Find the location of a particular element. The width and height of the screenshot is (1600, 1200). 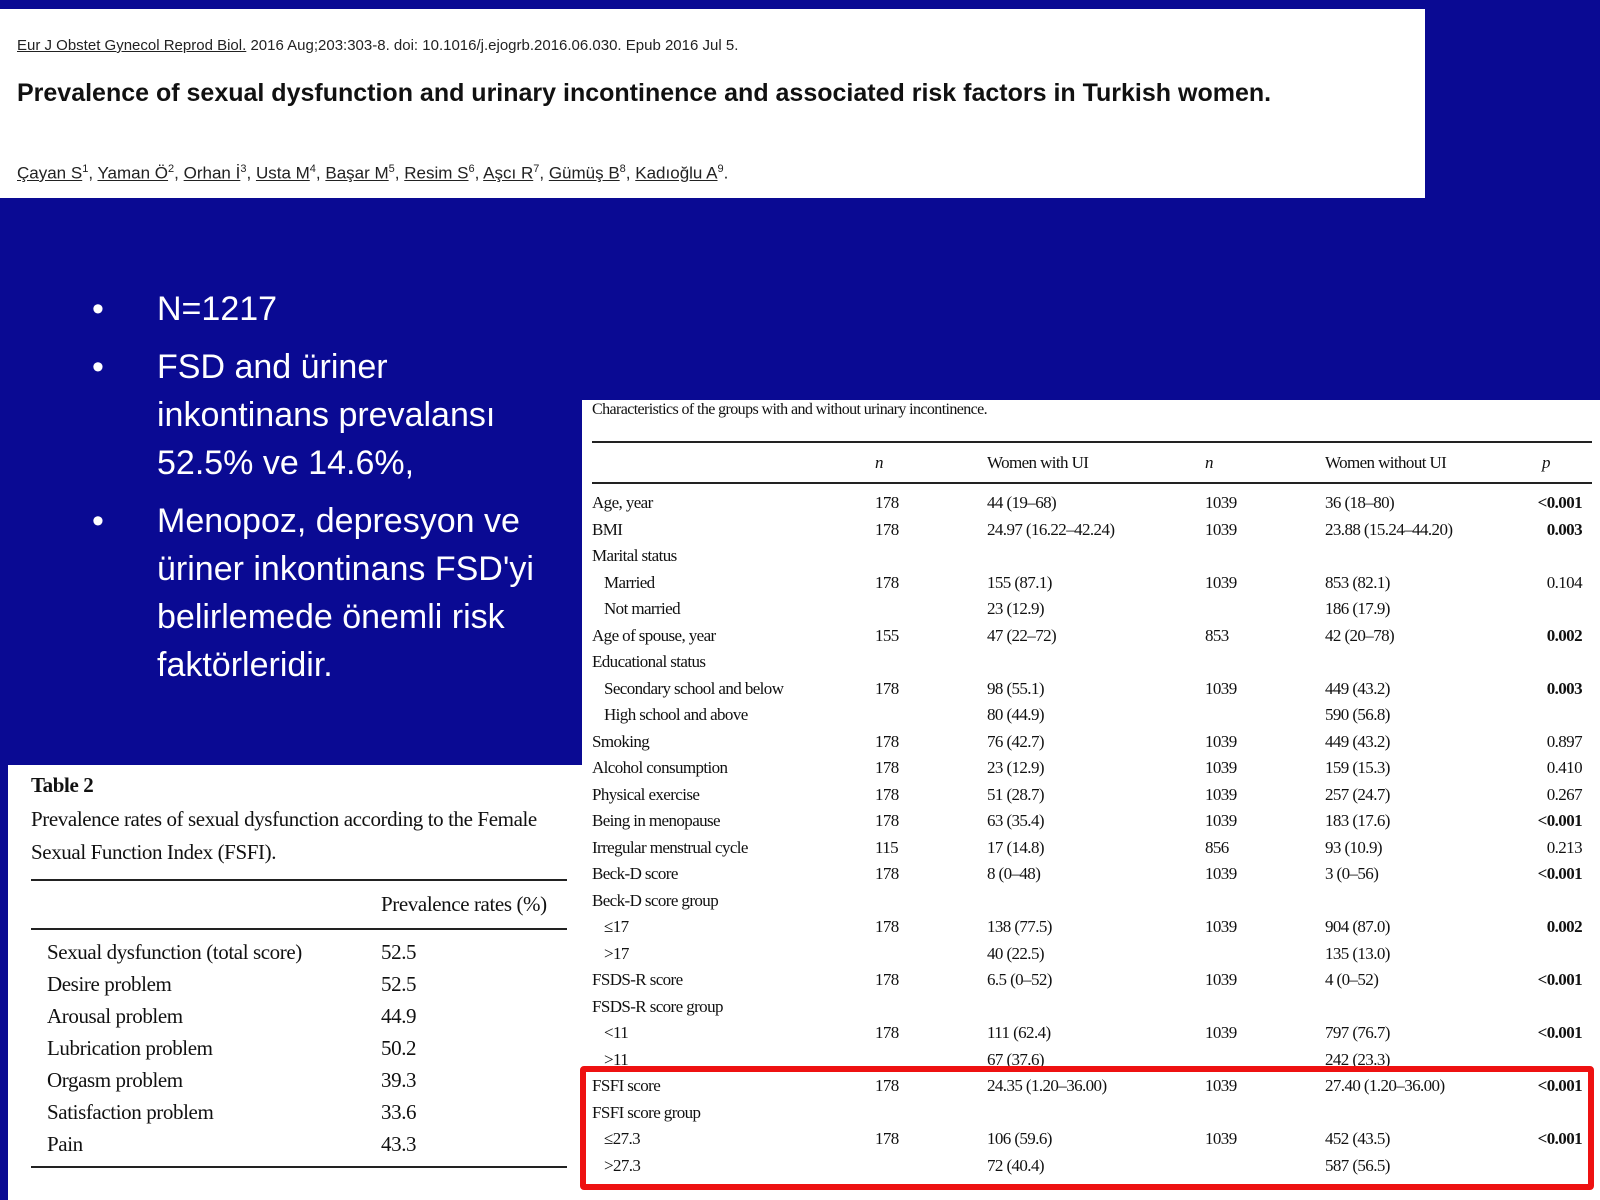

cell: 0.410 is located at coordinates (1564, 767).